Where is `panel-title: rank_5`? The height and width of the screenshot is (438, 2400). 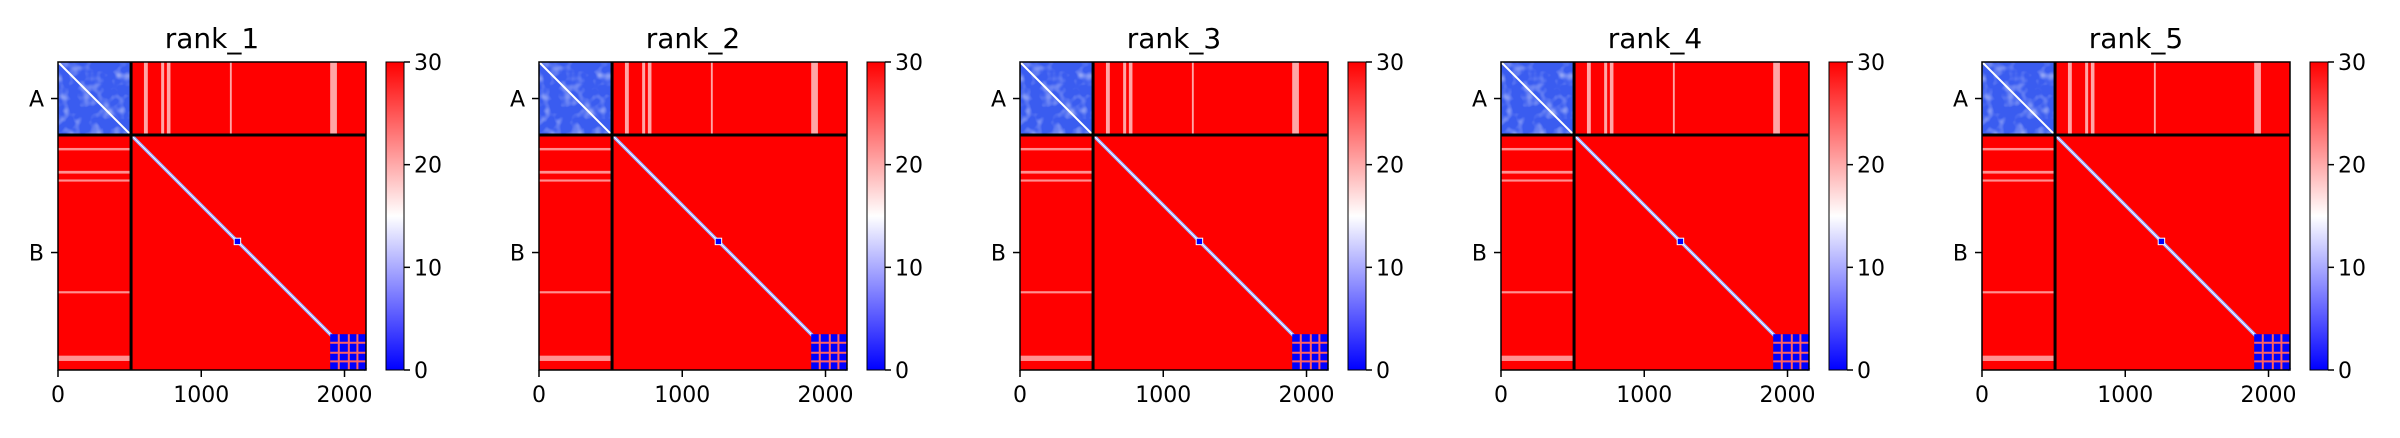
panel-title: rank_5 is located at coordinates (2136, 38).